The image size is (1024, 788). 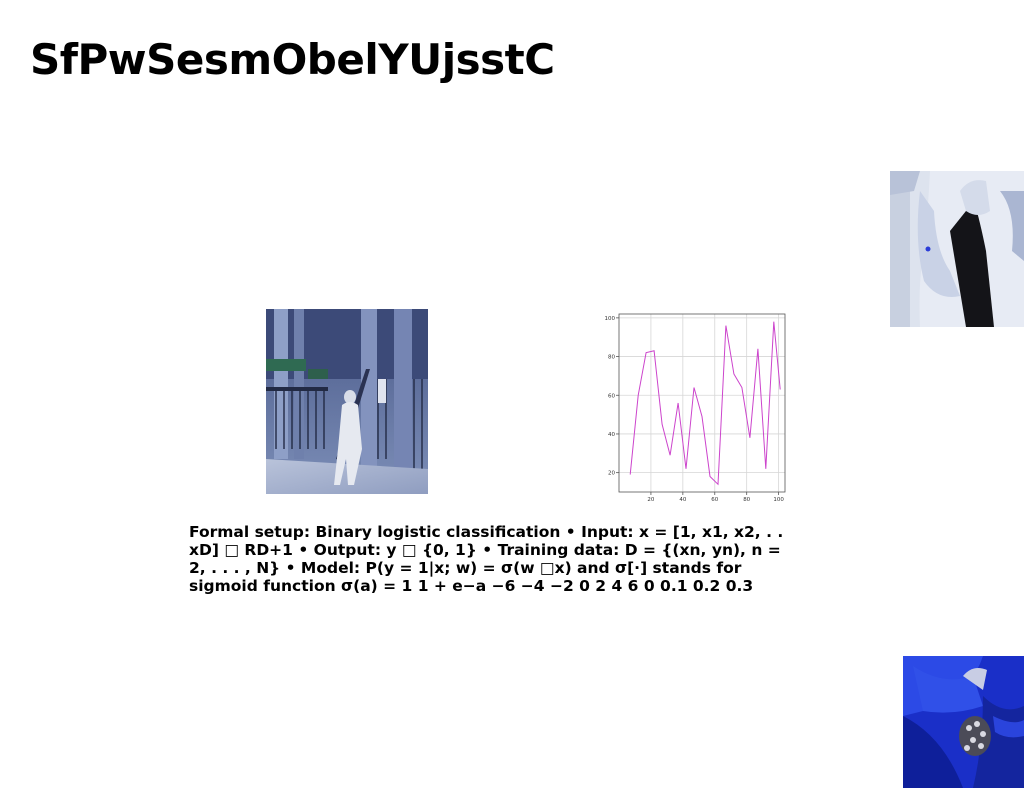 I want to click on y-tick-label: 80, so click(x=611, y=358).